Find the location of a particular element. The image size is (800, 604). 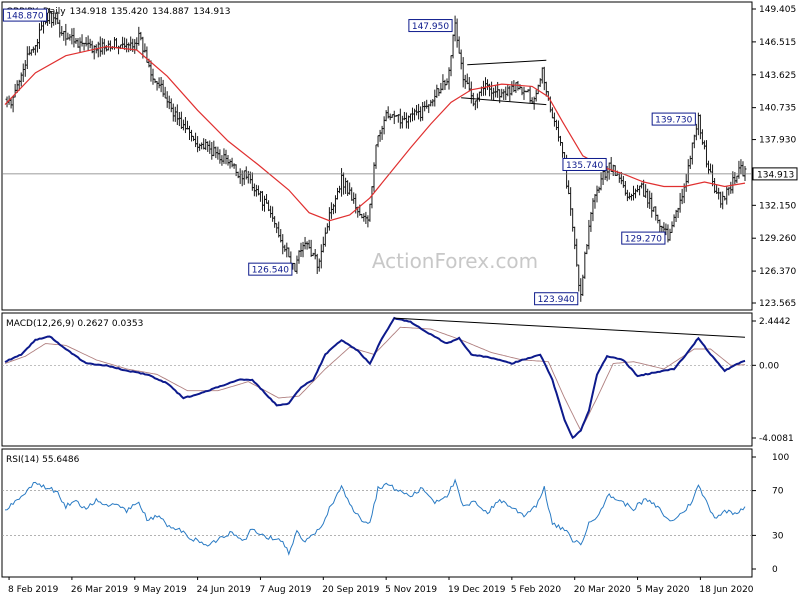

watermark: ActionForex.com is located at coordinates (455, 261).